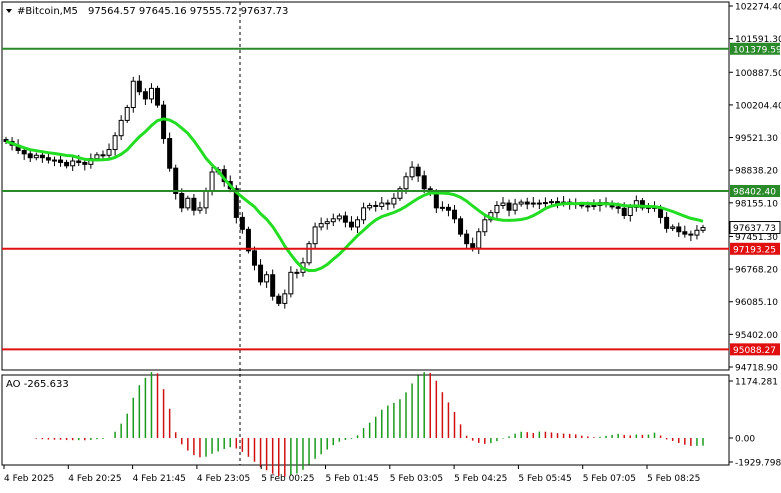  Describe the element at coordinates (758, 8) in the screenshot. I see `price-tick-label: 102274.40` at that location.